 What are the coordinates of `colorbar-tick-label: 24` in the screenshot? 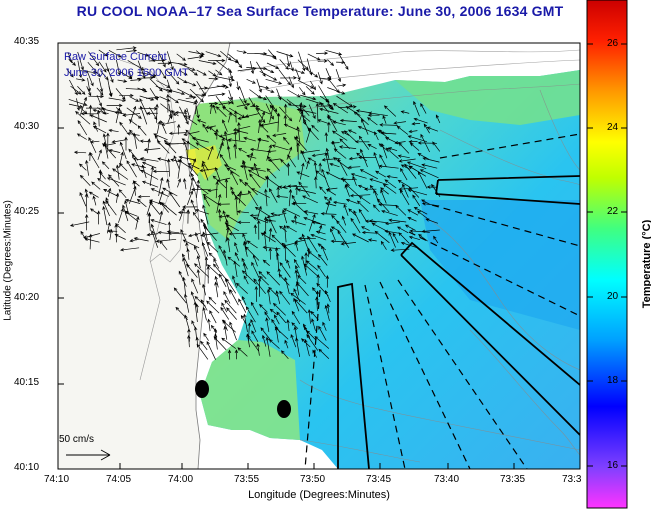 It's located at (613, 127).